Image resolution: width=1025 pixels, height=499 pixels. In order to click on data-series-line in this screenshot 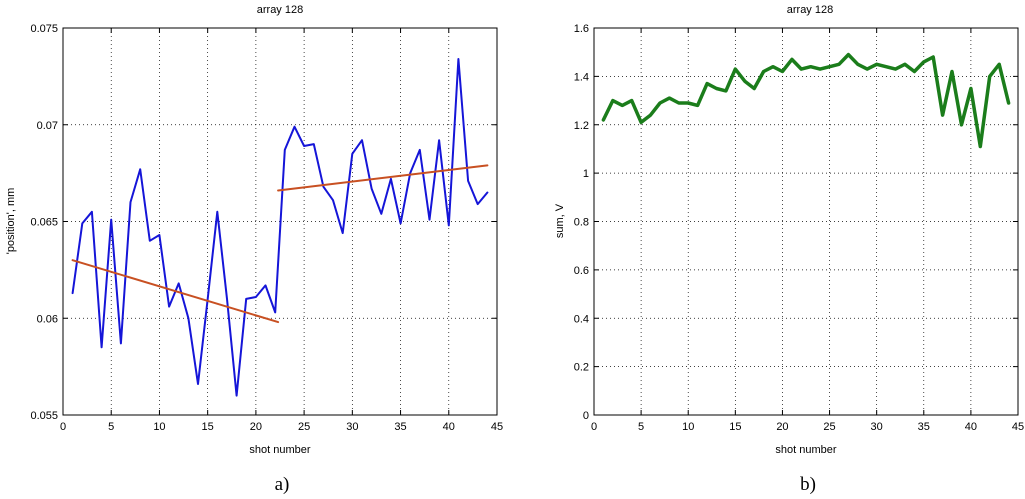, I will do `click(806, 100)`.